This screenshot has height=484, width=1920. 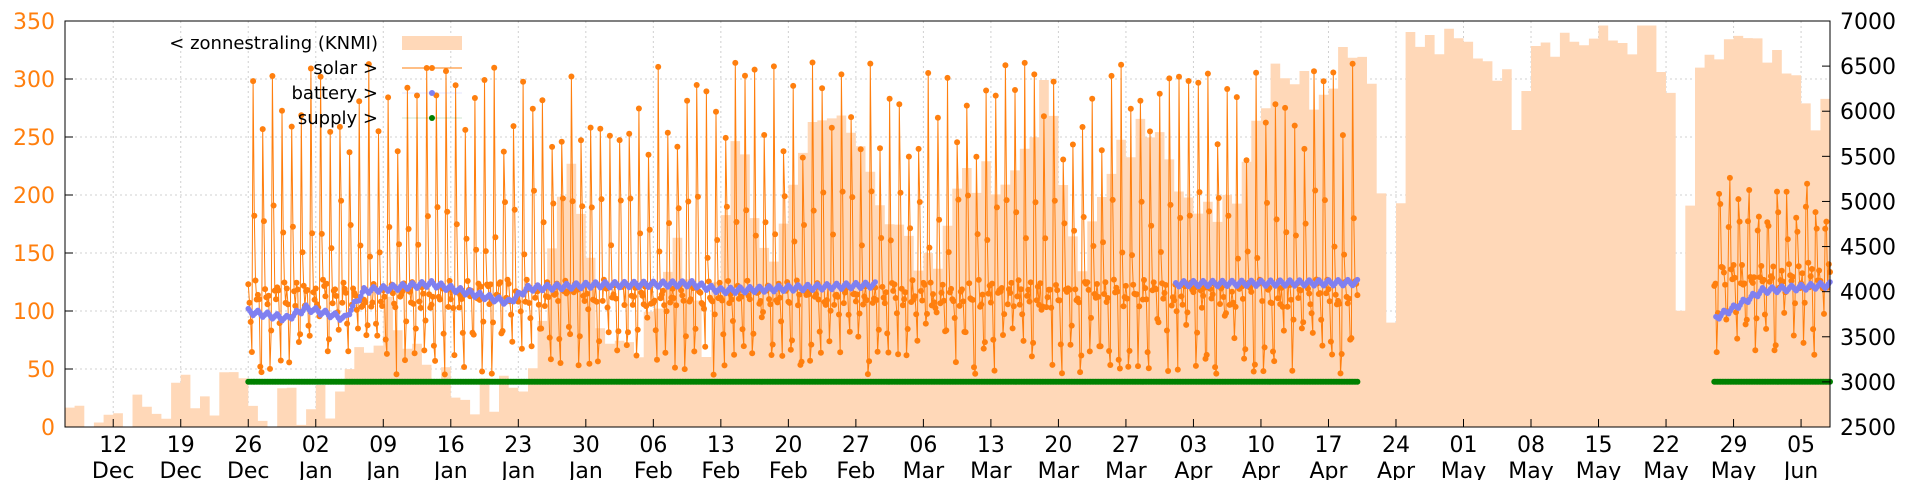 I want to click on y-right-tick-label: 3500, so click(x=1868, y=338).